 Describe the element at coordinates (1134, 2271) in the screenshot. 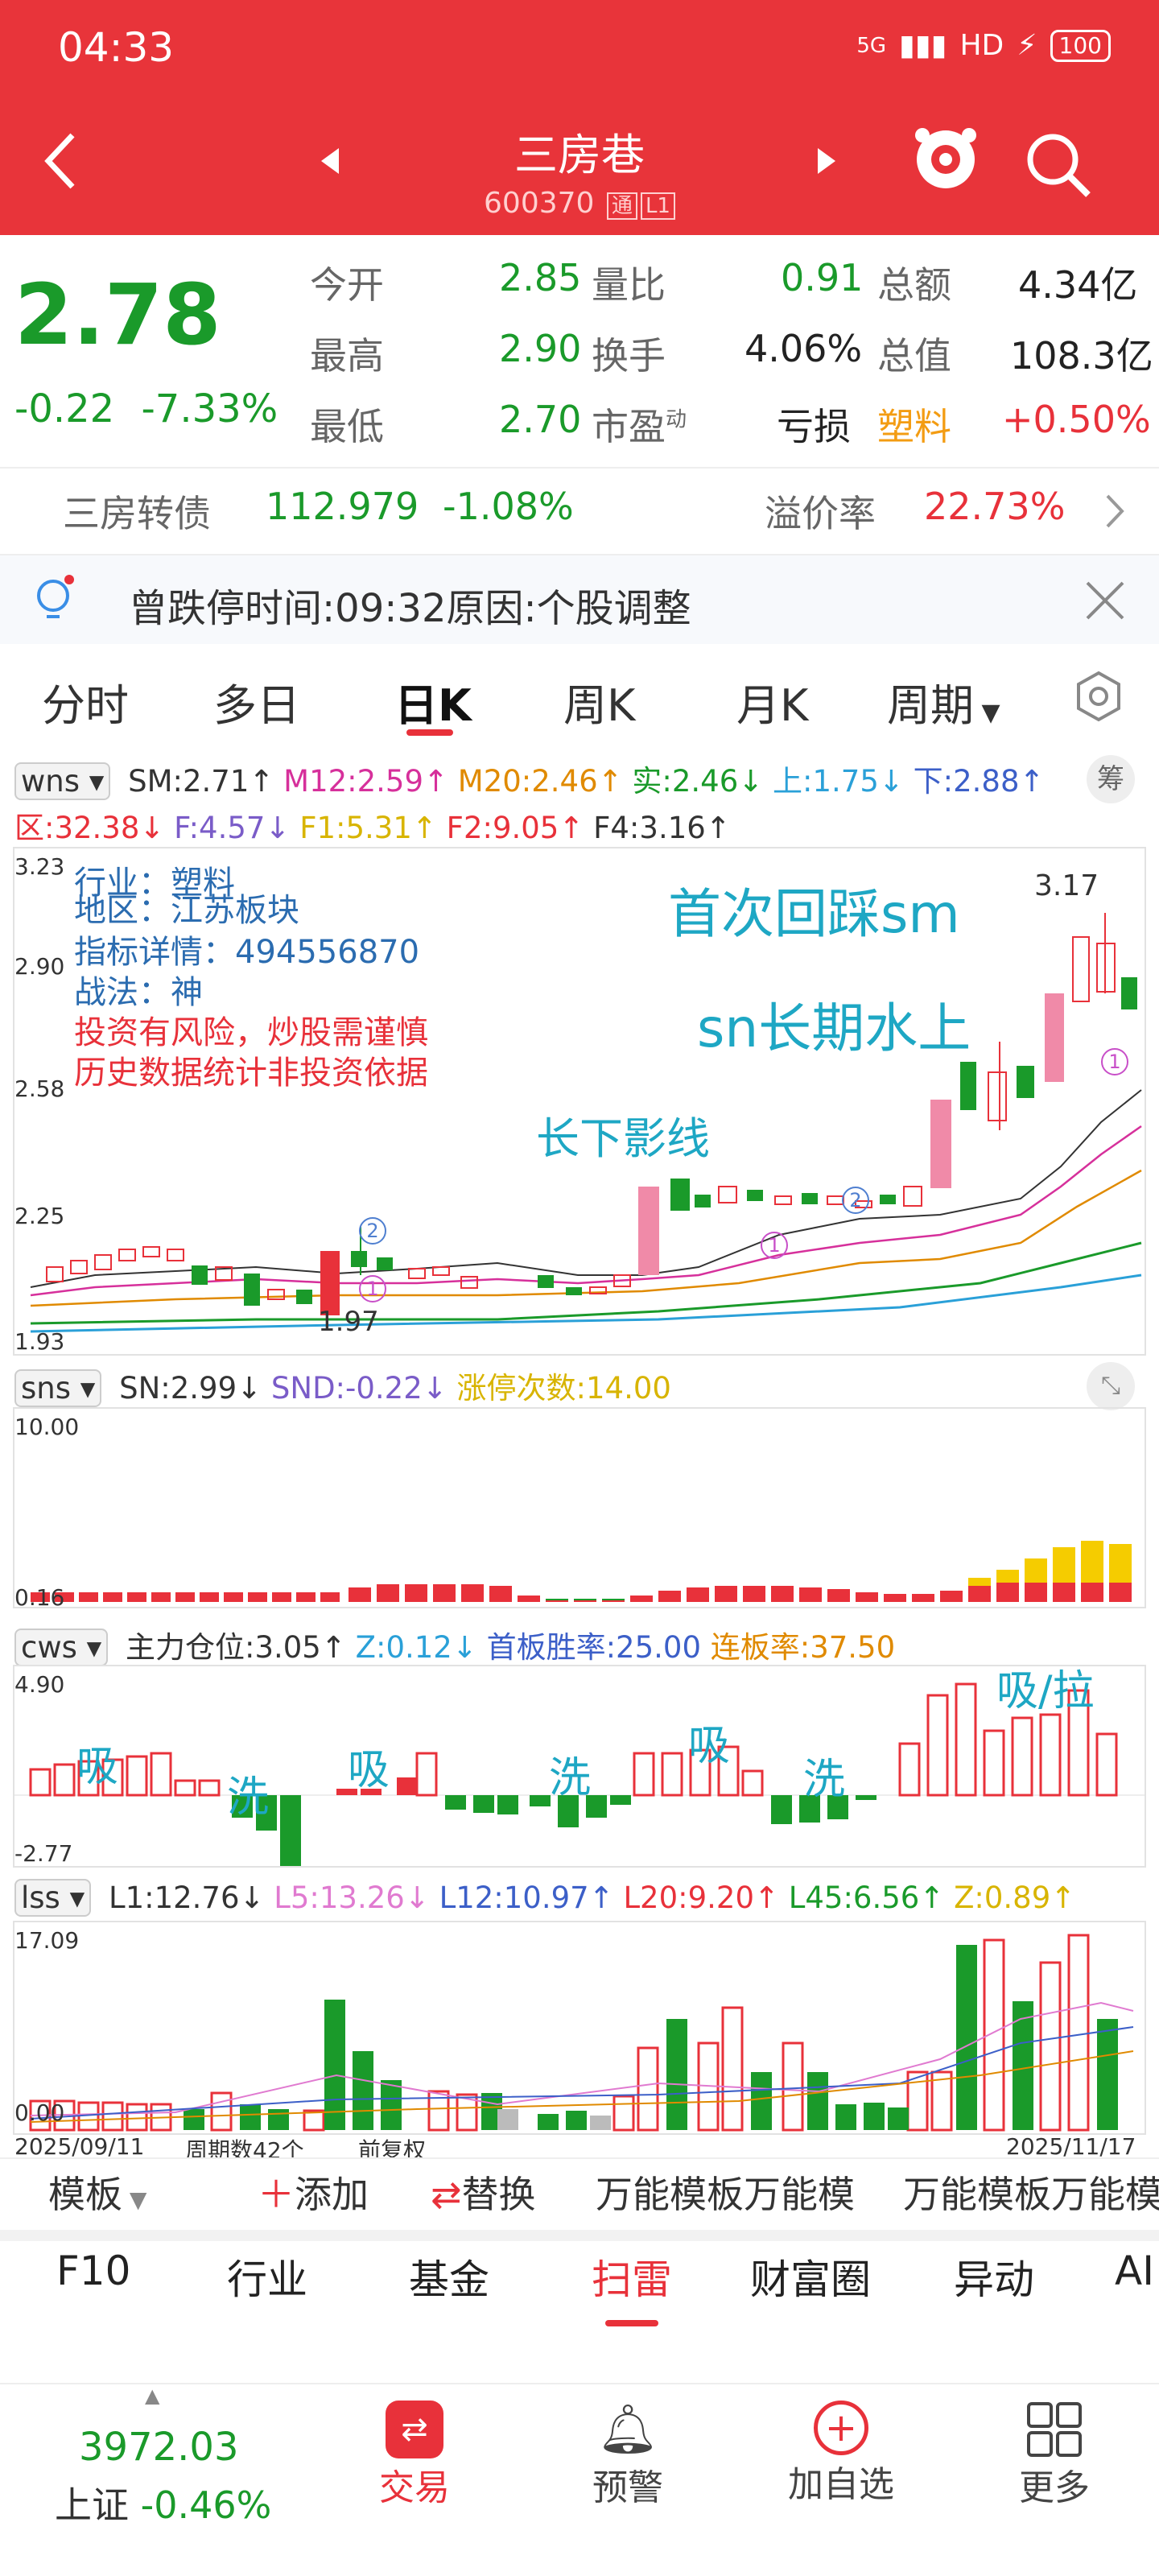

I see `tab-ai: AI` at that location.